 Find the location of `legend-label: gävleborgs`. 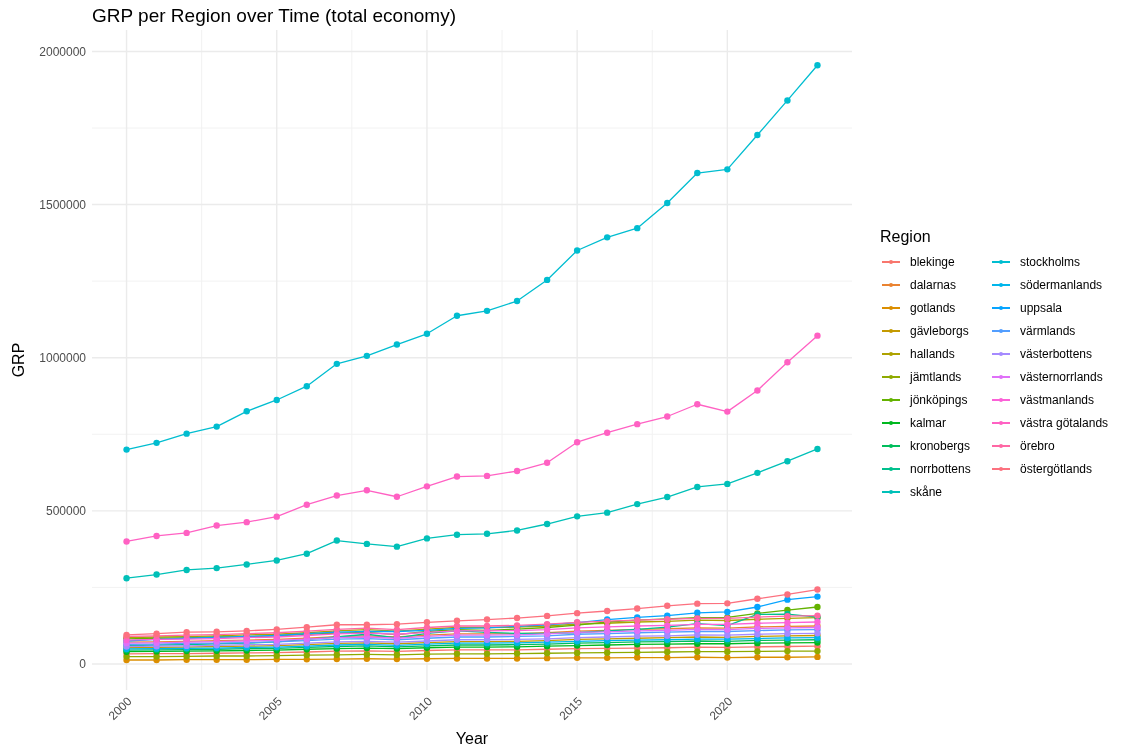

legend-label: gävleborgs is located at coordinates (939, 331).